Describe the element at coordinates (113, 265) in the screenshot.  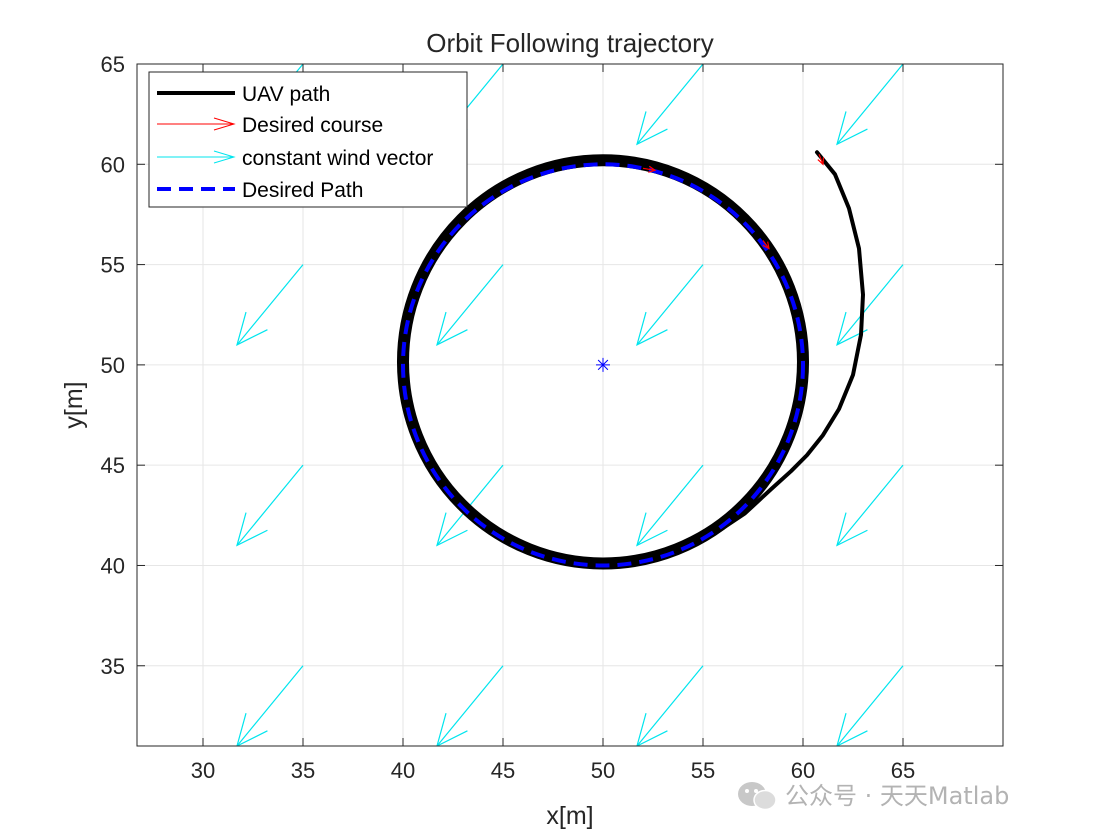
I see `y-tick-label: 55` at that location.